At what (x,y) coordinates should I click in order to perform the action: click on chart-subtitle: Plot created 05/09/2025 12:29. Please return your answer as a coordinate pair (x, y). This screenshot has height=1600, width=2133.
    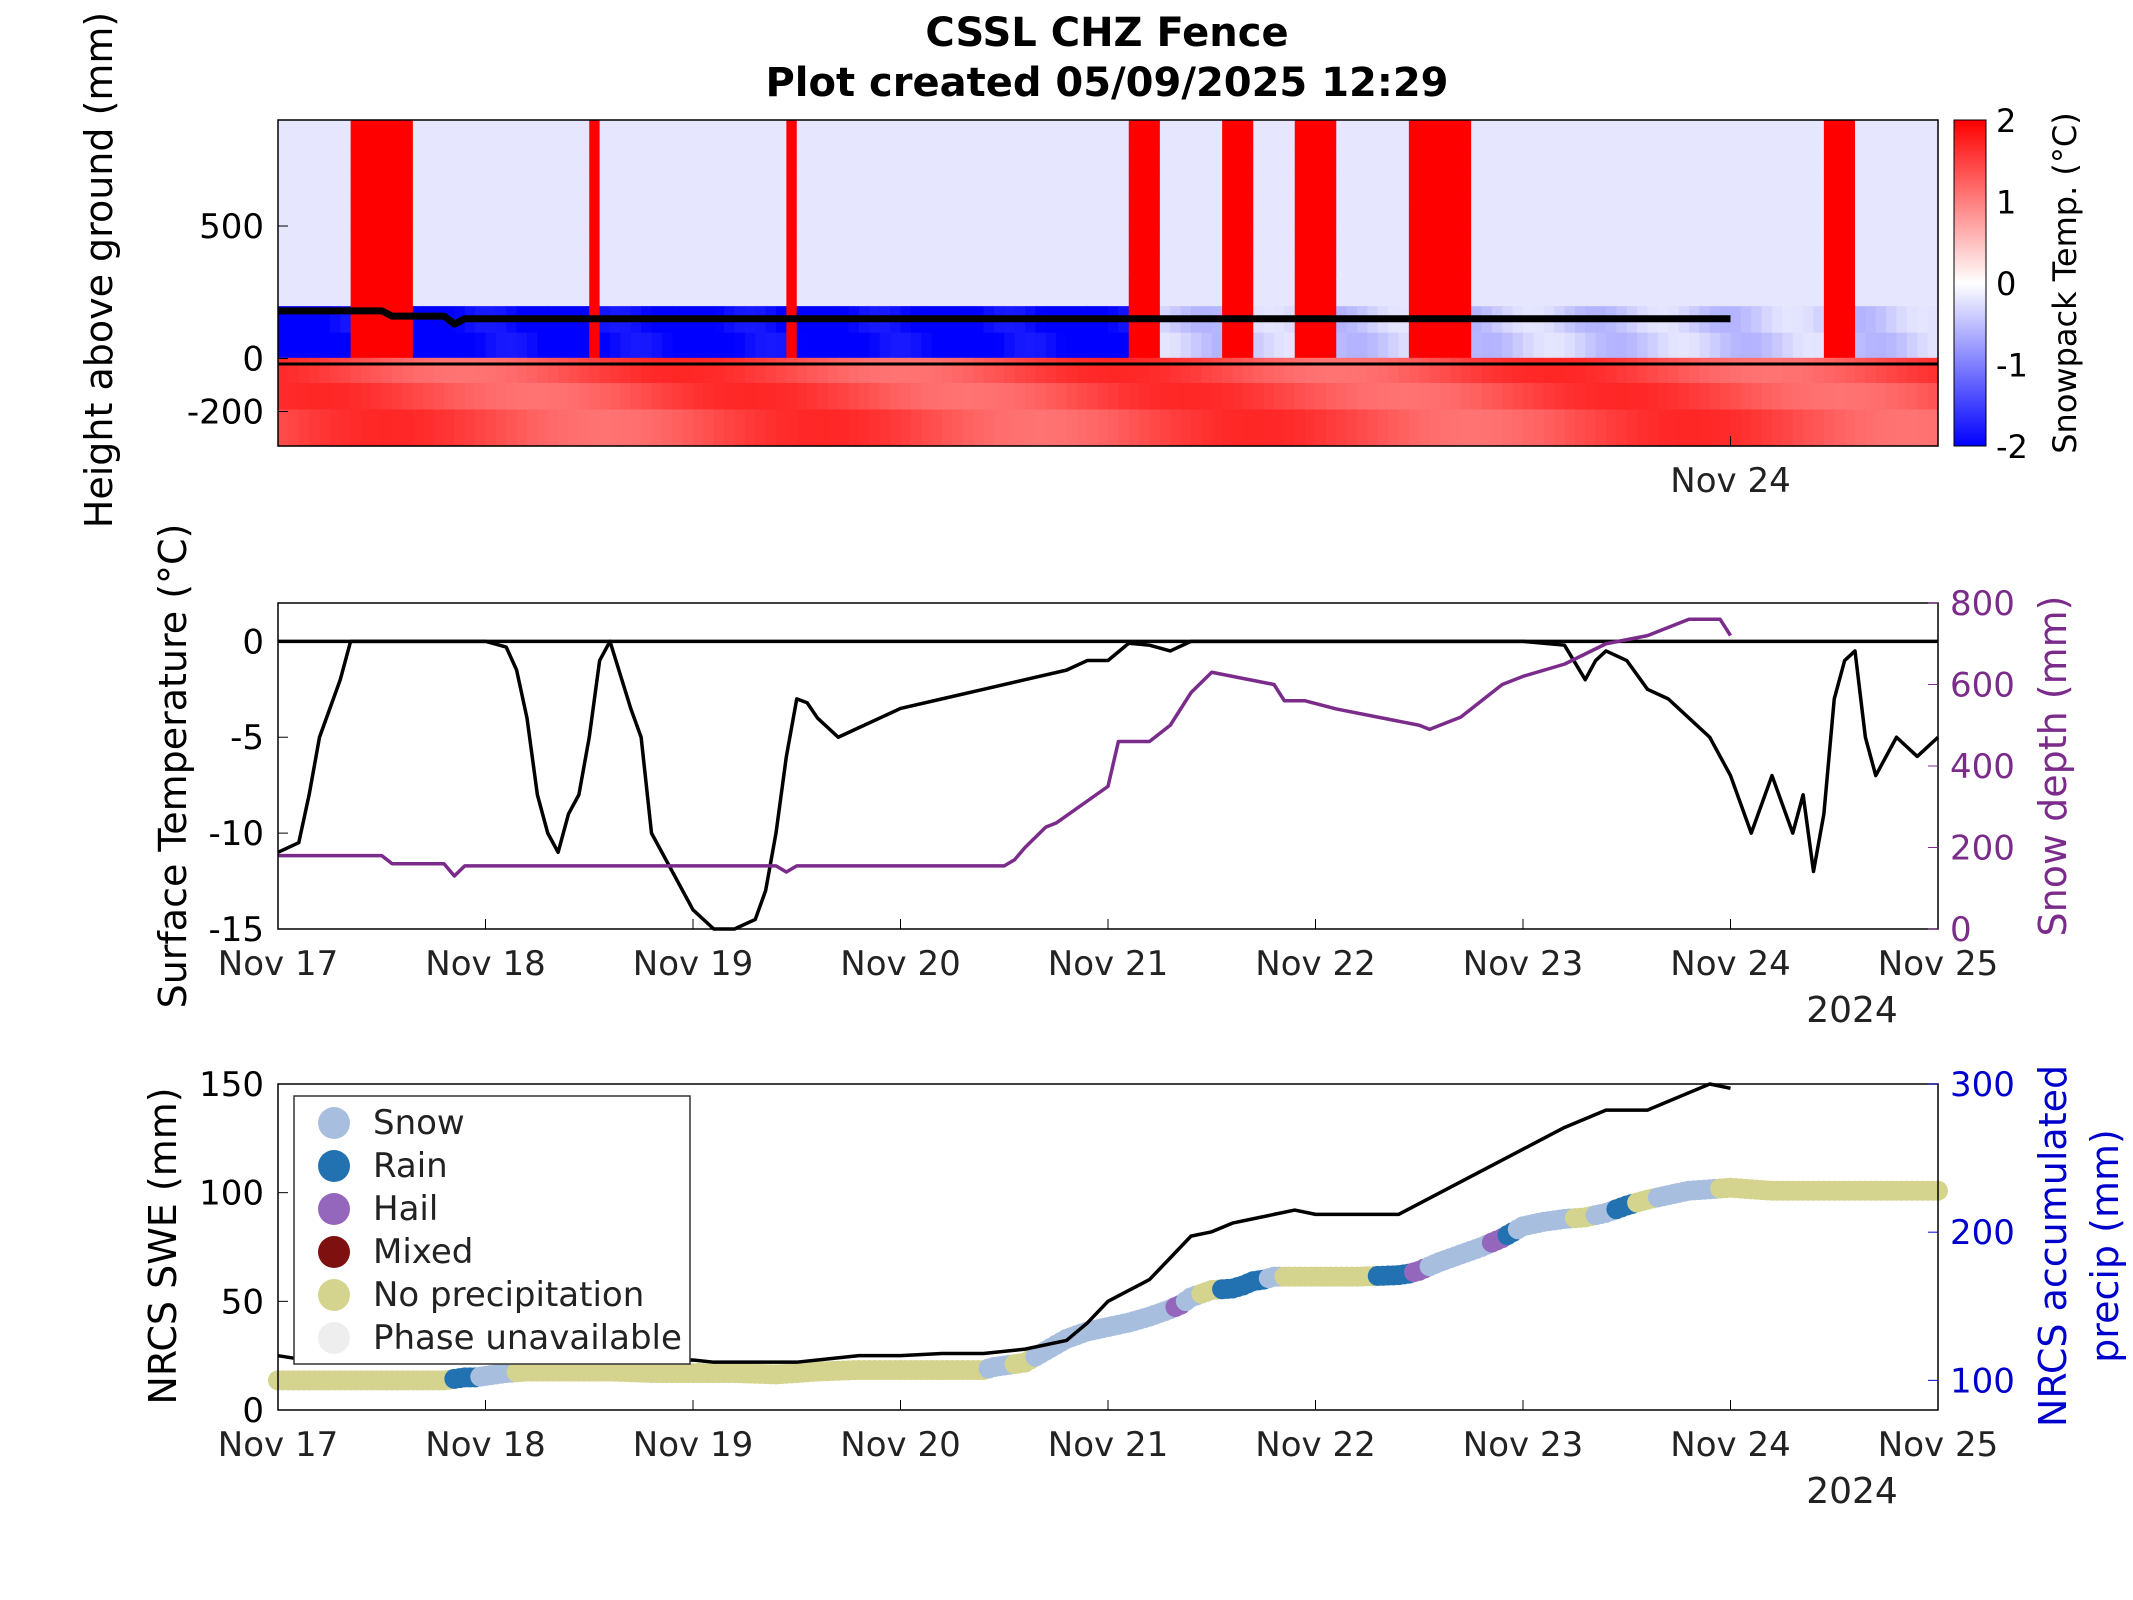
    Looking at the image, I should click on (1106, 83).